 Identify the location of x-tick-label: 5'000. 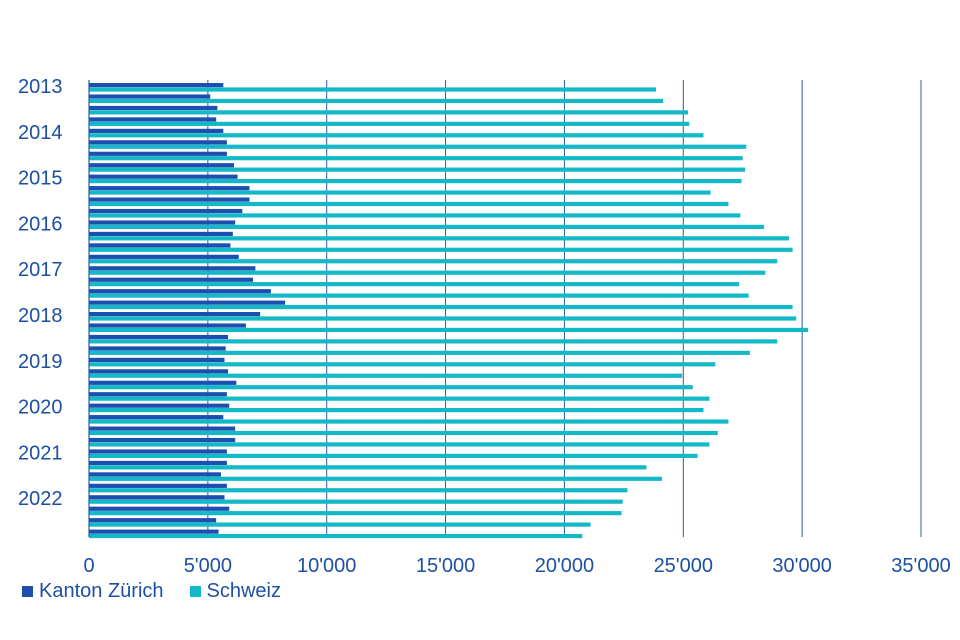
(208, 566).